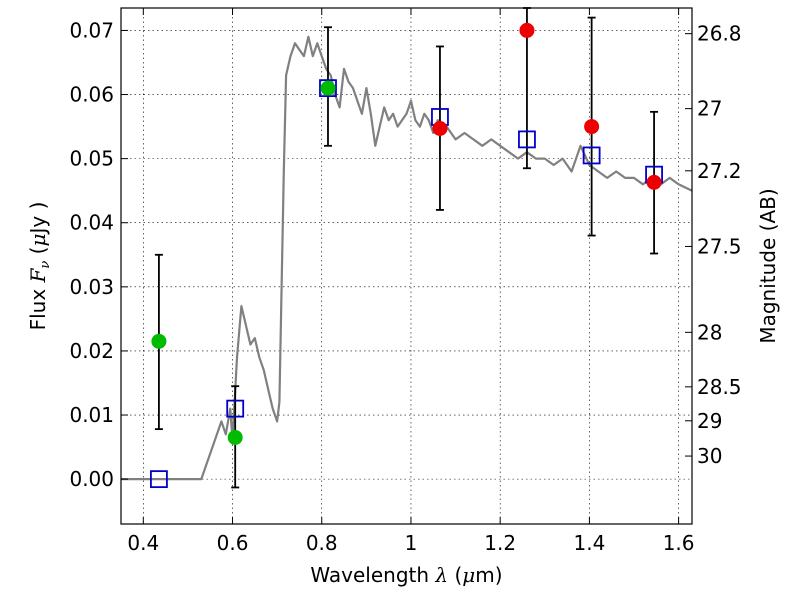 The image size is (800, 600). I want to click on y-axis-unit-open: (, so click(38, 254).